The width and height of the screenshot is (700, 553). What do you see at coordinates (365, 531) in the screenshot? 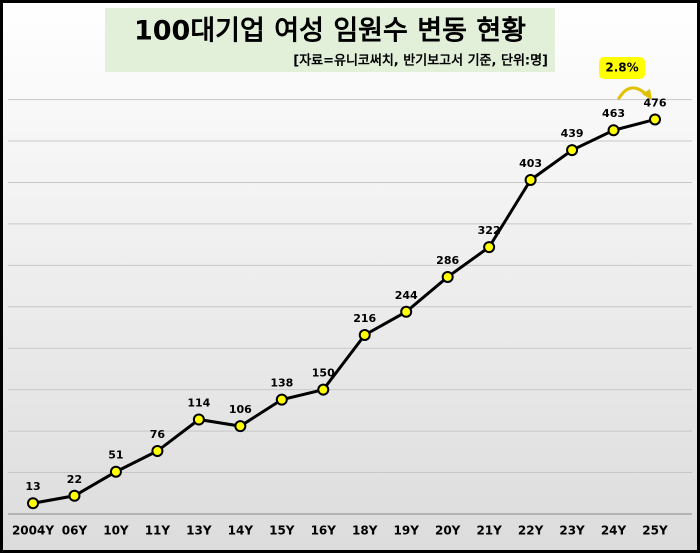
I see `x-tick-label: 18Y` at bounding box center [365, 531].